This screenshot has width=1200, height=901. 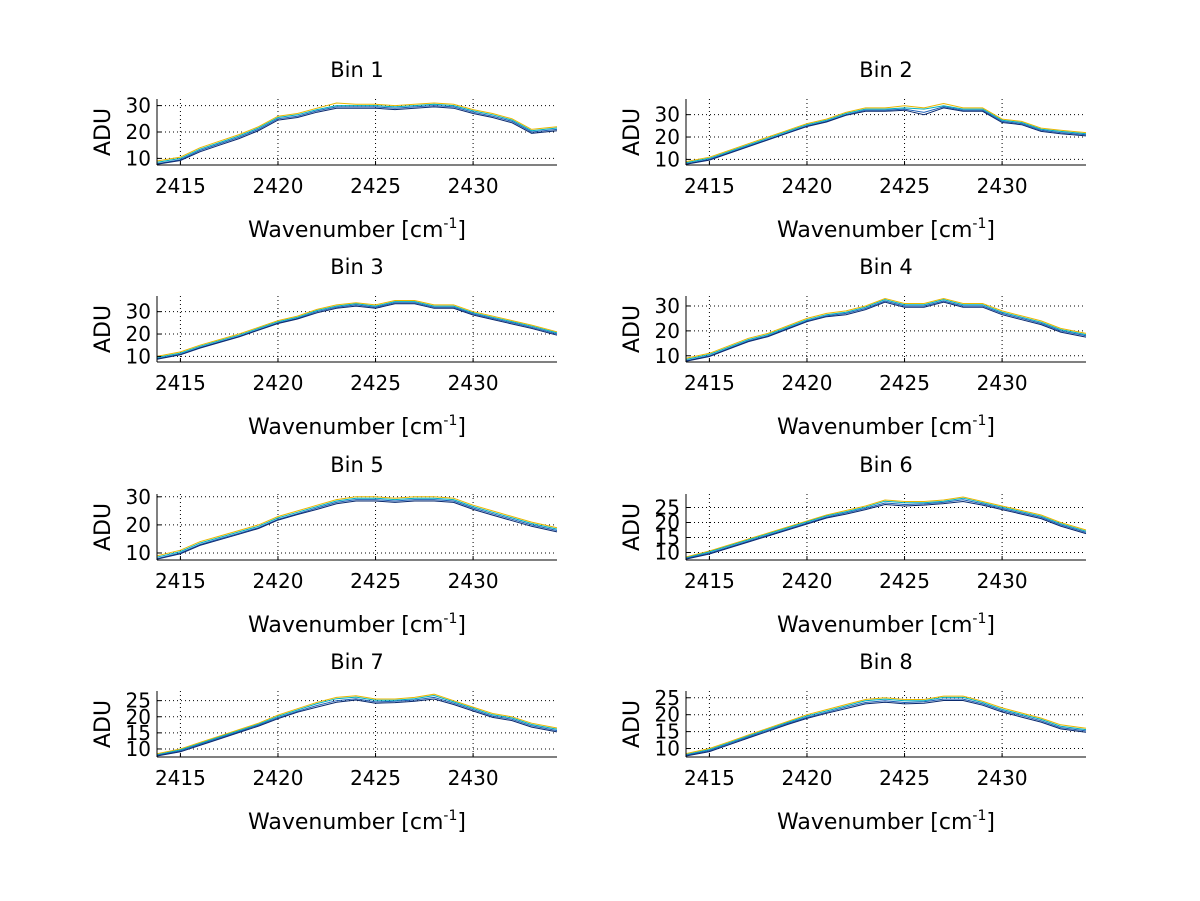 What do you see at coordinates (357, 465) in the screenshot?
I see `chart-title: Bin 5` at bounding box center [357, 465].